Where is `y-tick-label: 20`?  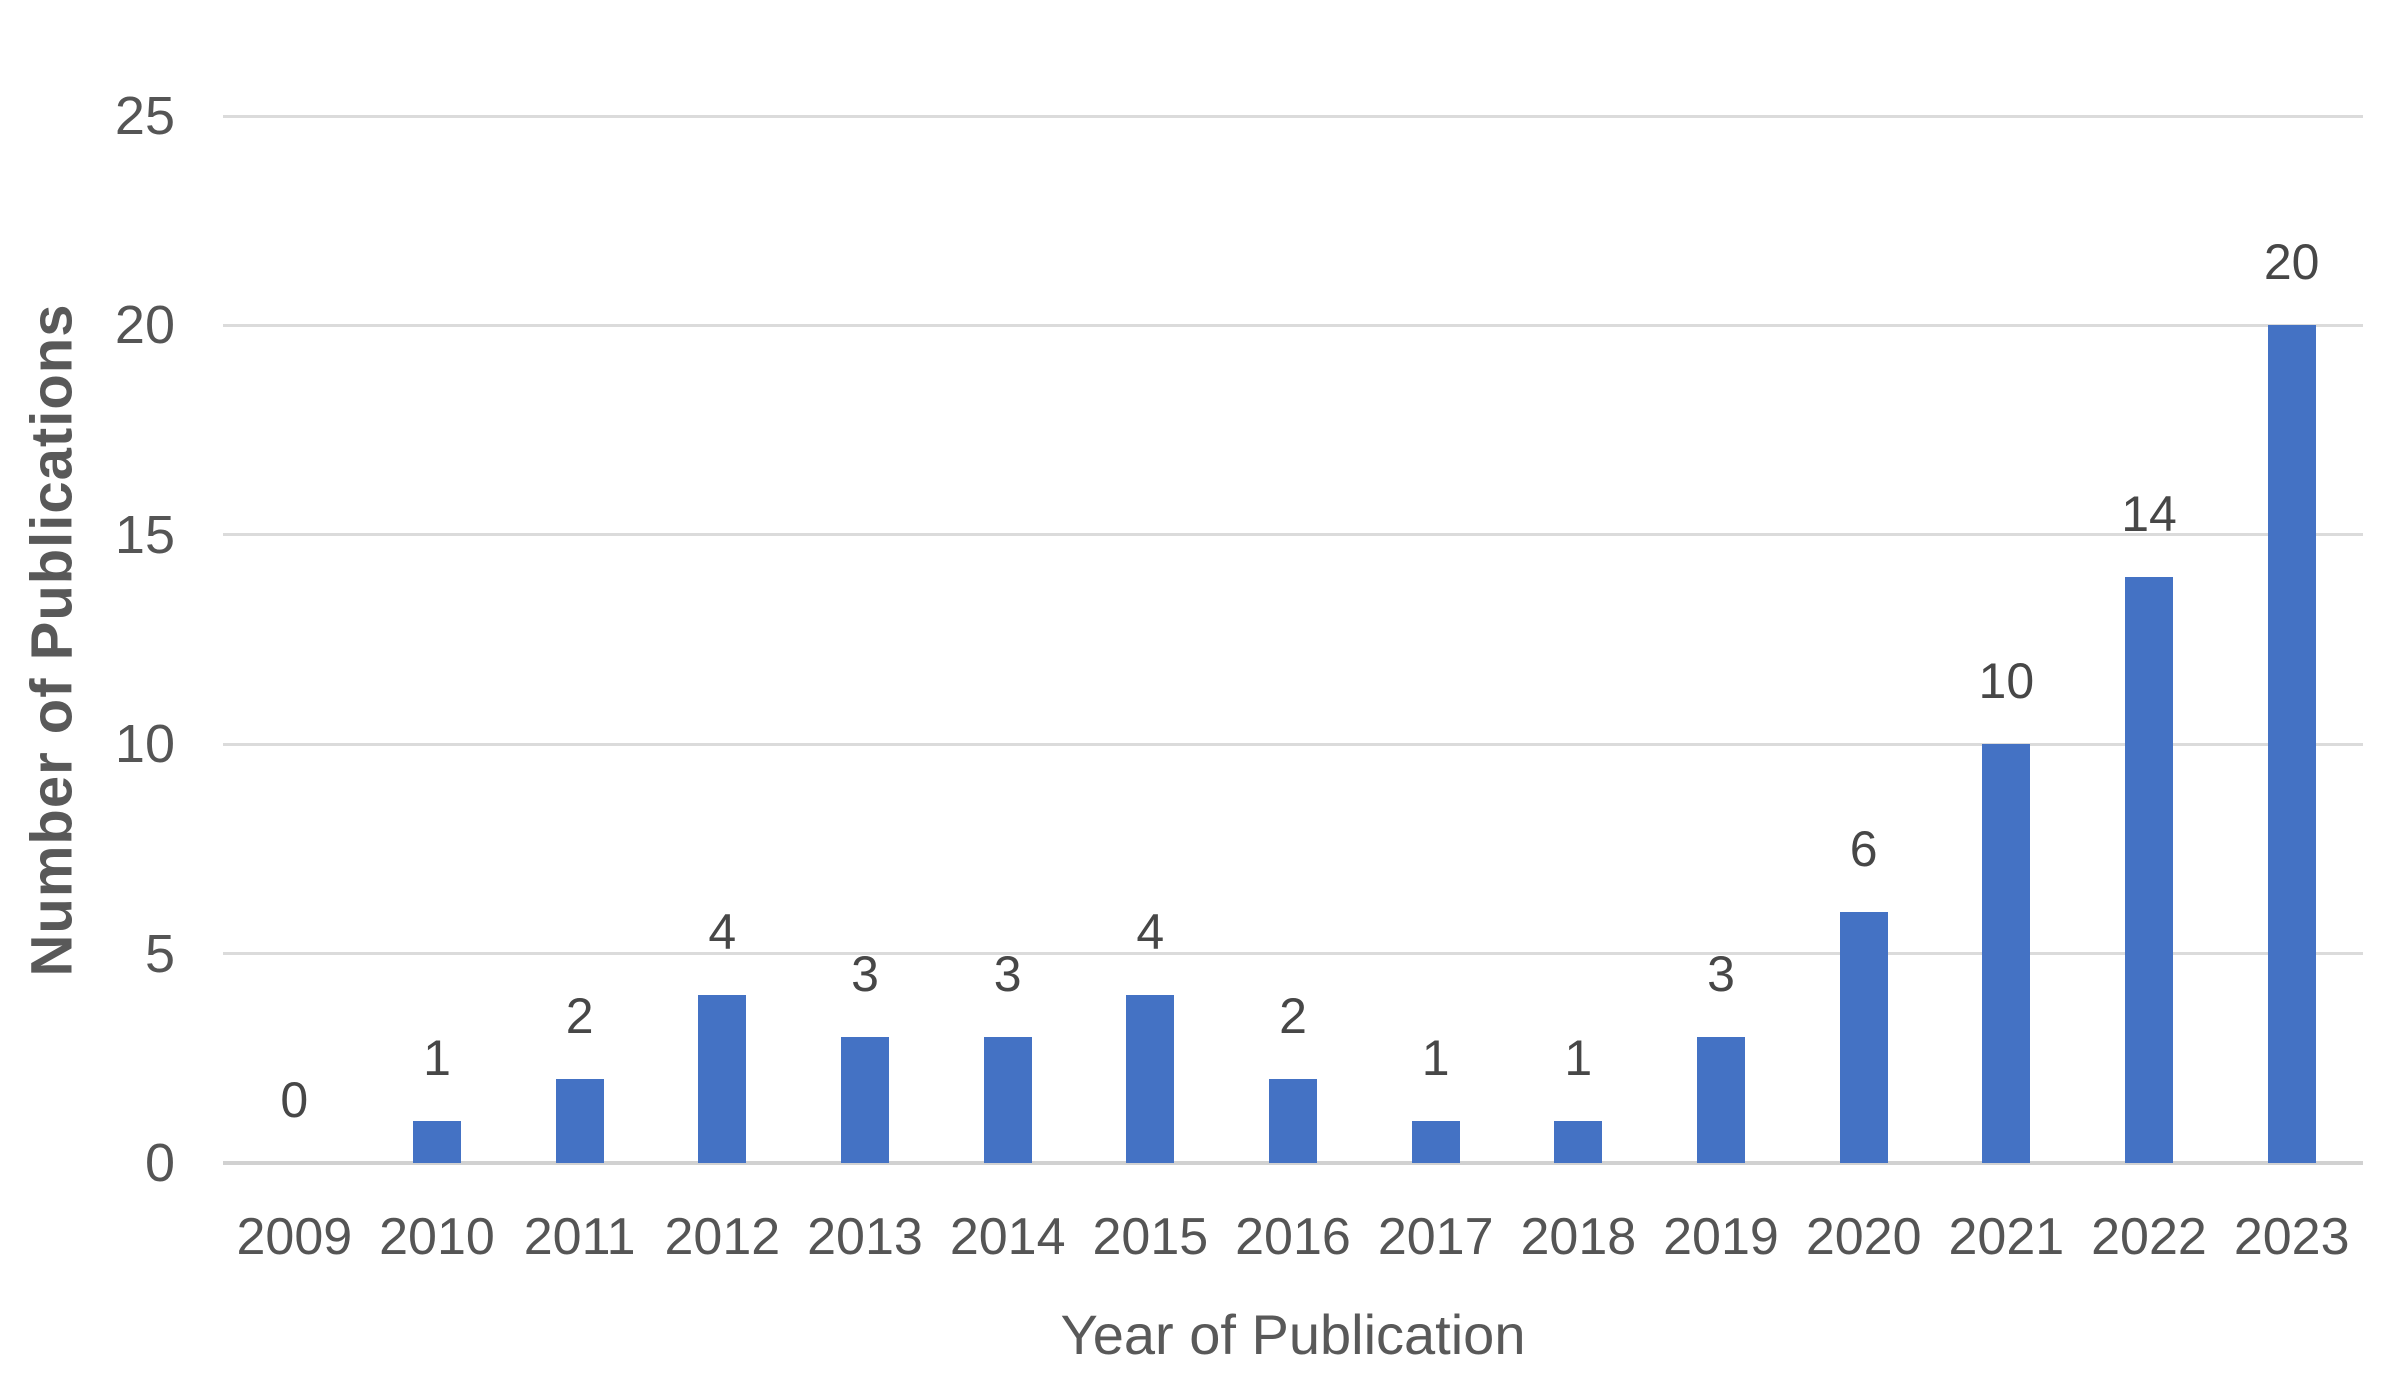
y-tick-label: 20 is located at coordinates (144, 325).